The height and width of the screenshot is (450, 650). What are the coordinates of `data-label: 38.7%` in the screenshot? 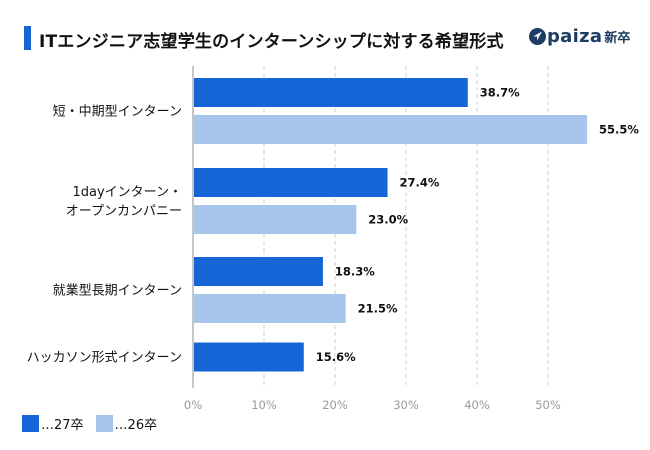 It's located at (500, 93).